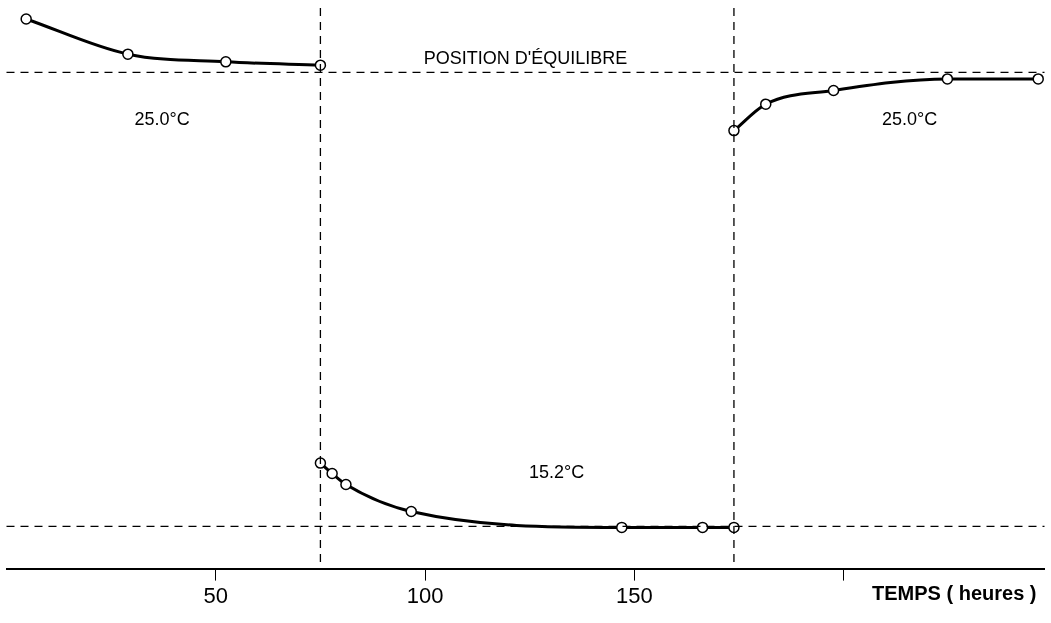  What do you see at coordinates (525, 58) in the screenshot?
I see `ref-line-label: POSITION D'ÉQUILIBRE` at bounding box center [525, 58].